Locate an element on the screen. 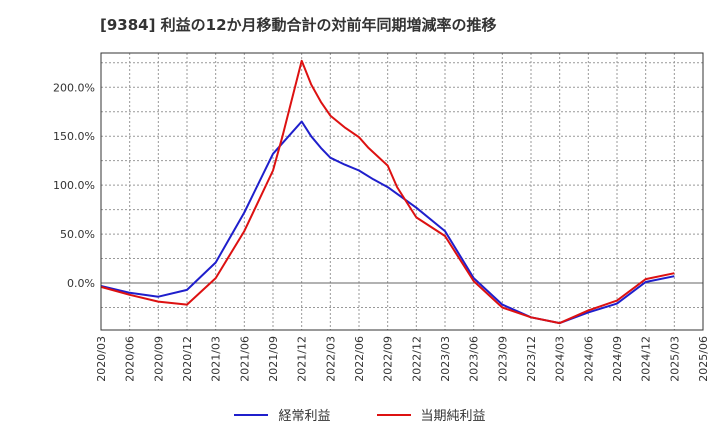 The width and height of the screenshot is (720, 440). x-tick-label: 2022/06 is located at coordinates (359, 359).